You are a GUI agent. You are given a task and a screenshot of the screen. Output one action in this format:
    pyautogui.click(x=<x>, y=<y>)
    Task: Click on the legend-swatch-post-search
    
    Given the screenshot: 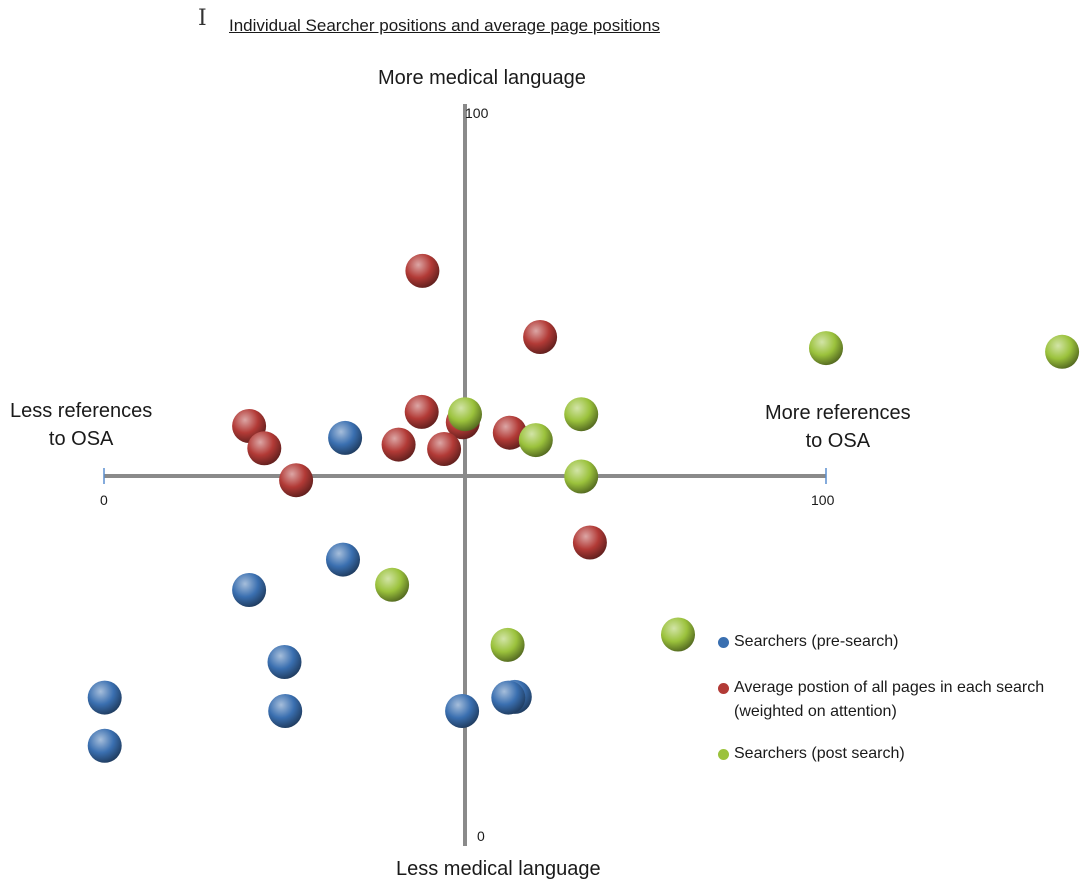 What is the action you would take?
    pyautogui.click(x=723, y=754)
    